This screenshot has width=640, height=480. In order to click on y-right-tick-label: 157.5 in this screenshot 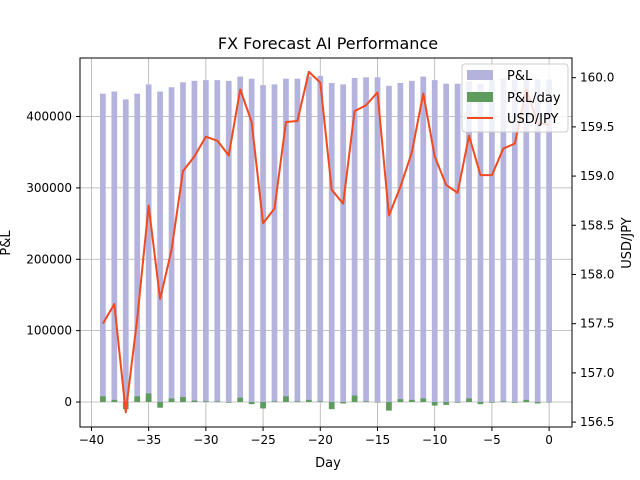, I will do `click(597, 324)`.